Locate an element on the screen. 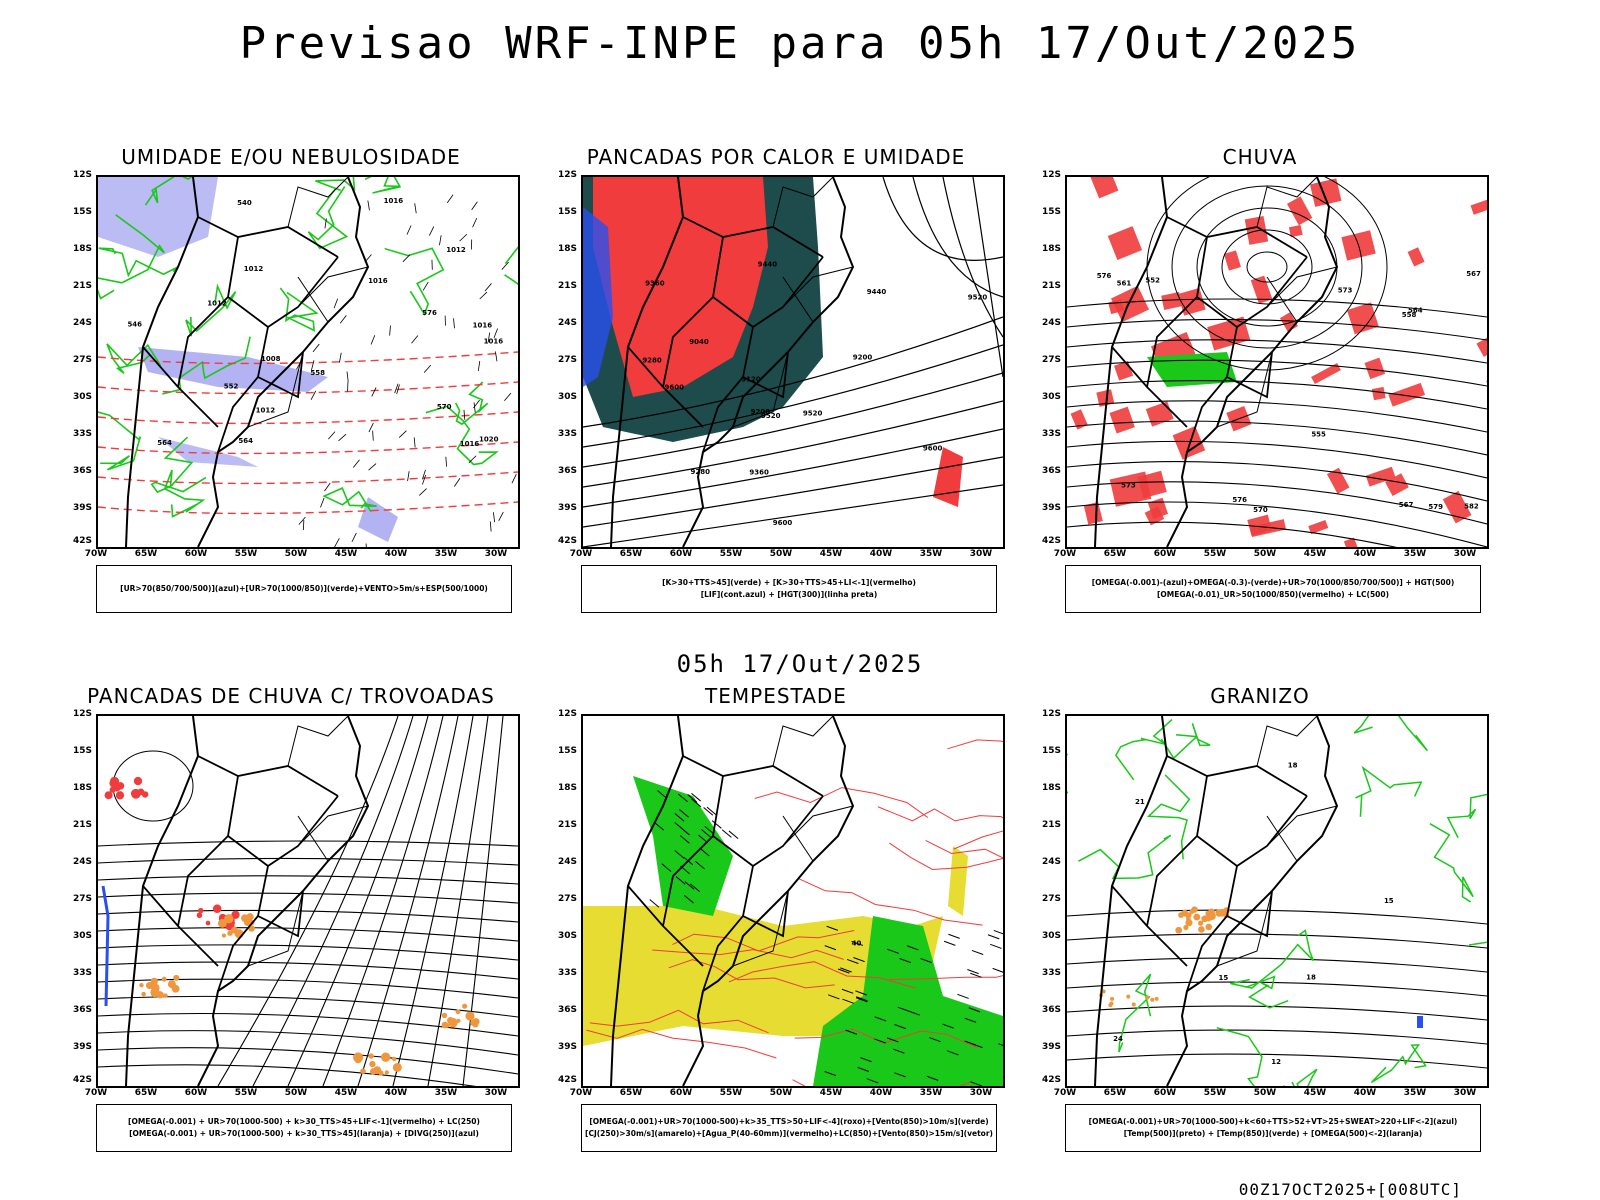 Image resolution: width=1600 pixels, height=1200 pixels. divergence-line is located at coordinates (105, 946).